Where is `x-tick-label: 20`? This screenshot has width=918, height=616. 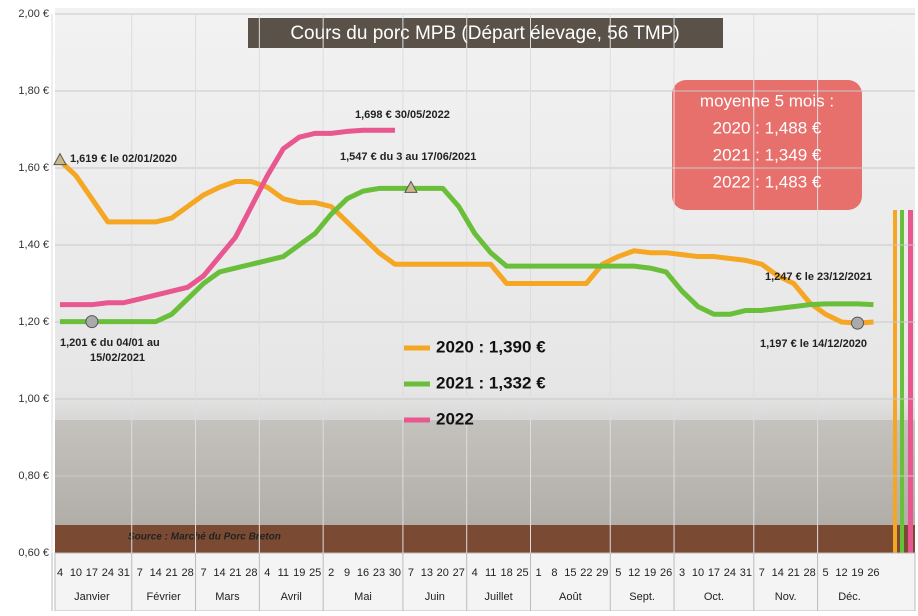
x-tick-label: 20 is located at coordinates (443, 573).